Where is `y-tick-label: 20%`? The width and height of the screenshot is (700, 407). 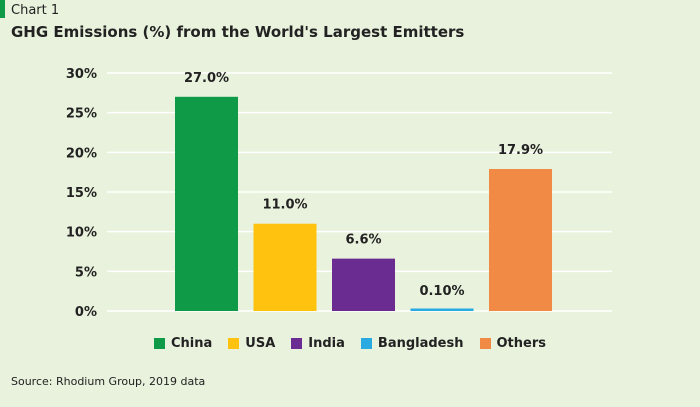
y-tick-label: 20% is located at coordinates (81, 153).